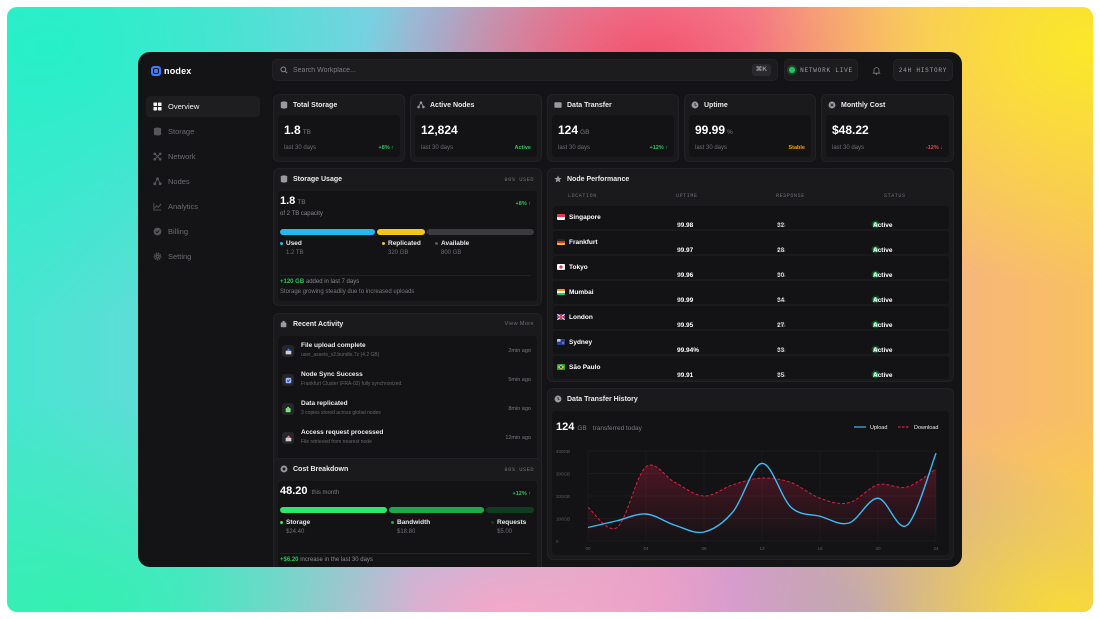 The width and height of the screenshot is (1100, 619). Describe the element at coordinates (476, 105) in the screenshot. I see `card-header: Active Nodes` at that location.